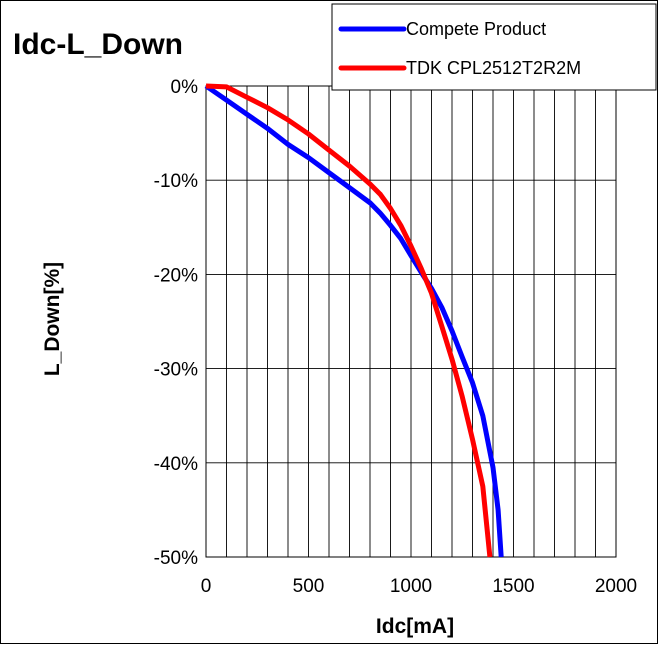 The width and height of the screenshot is (658, 645). I want to click on y-tick-label: -50%, so click(176, 558).